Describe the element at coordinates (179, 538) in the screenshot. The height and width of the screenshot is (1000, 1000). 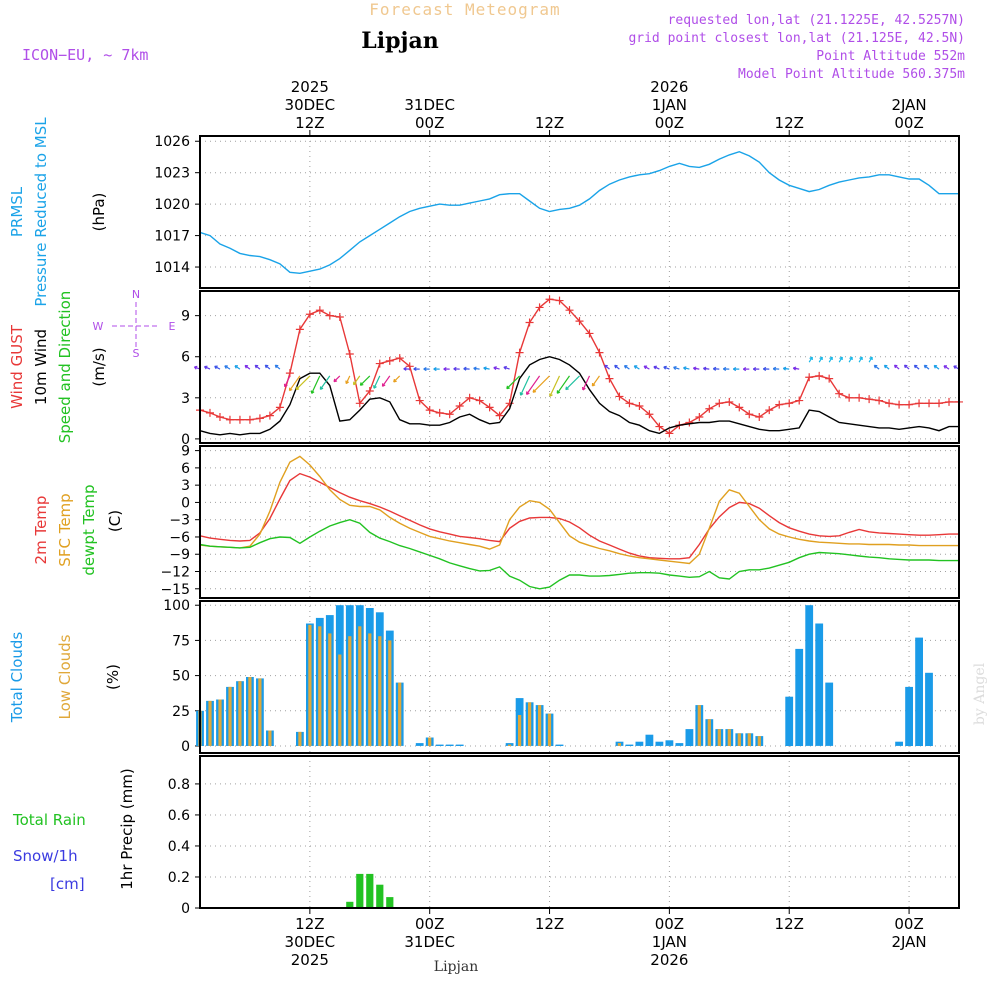
I see `temperature-ytick-label: −6` at that location.